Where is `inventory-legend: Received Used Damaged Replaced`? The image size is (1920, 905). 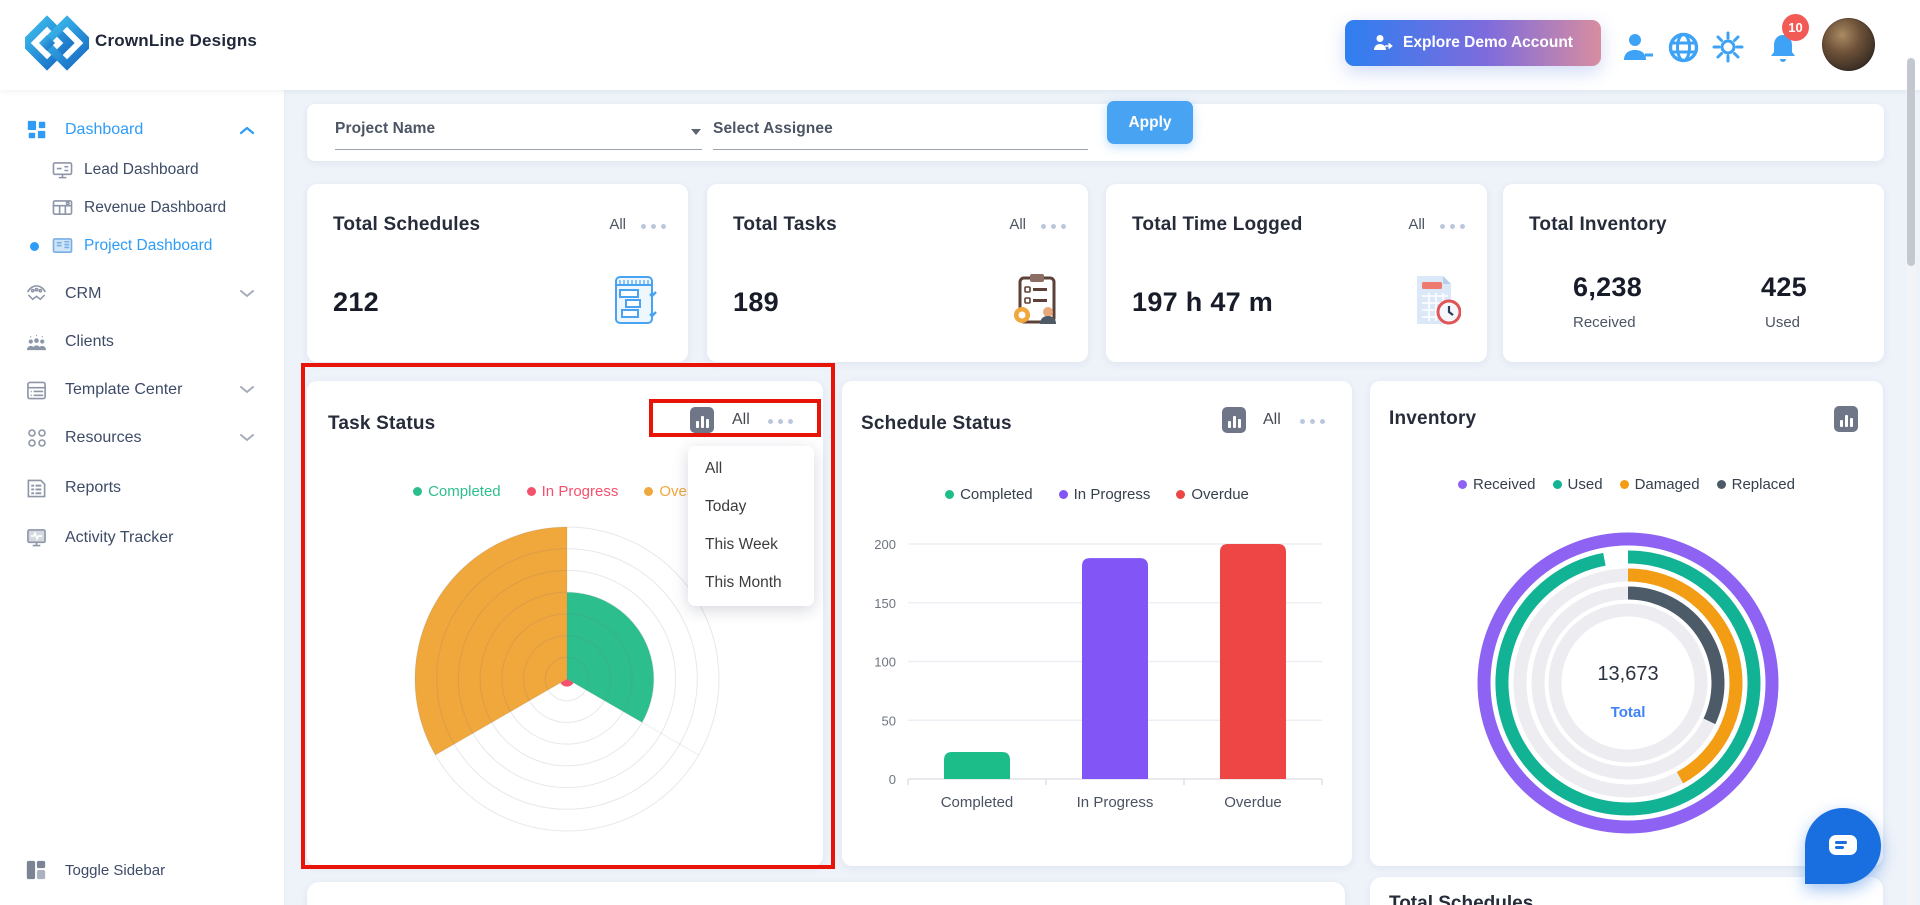
inventory-legend: Received Used Damaged Replaced is located at coordinates (1626, 484).